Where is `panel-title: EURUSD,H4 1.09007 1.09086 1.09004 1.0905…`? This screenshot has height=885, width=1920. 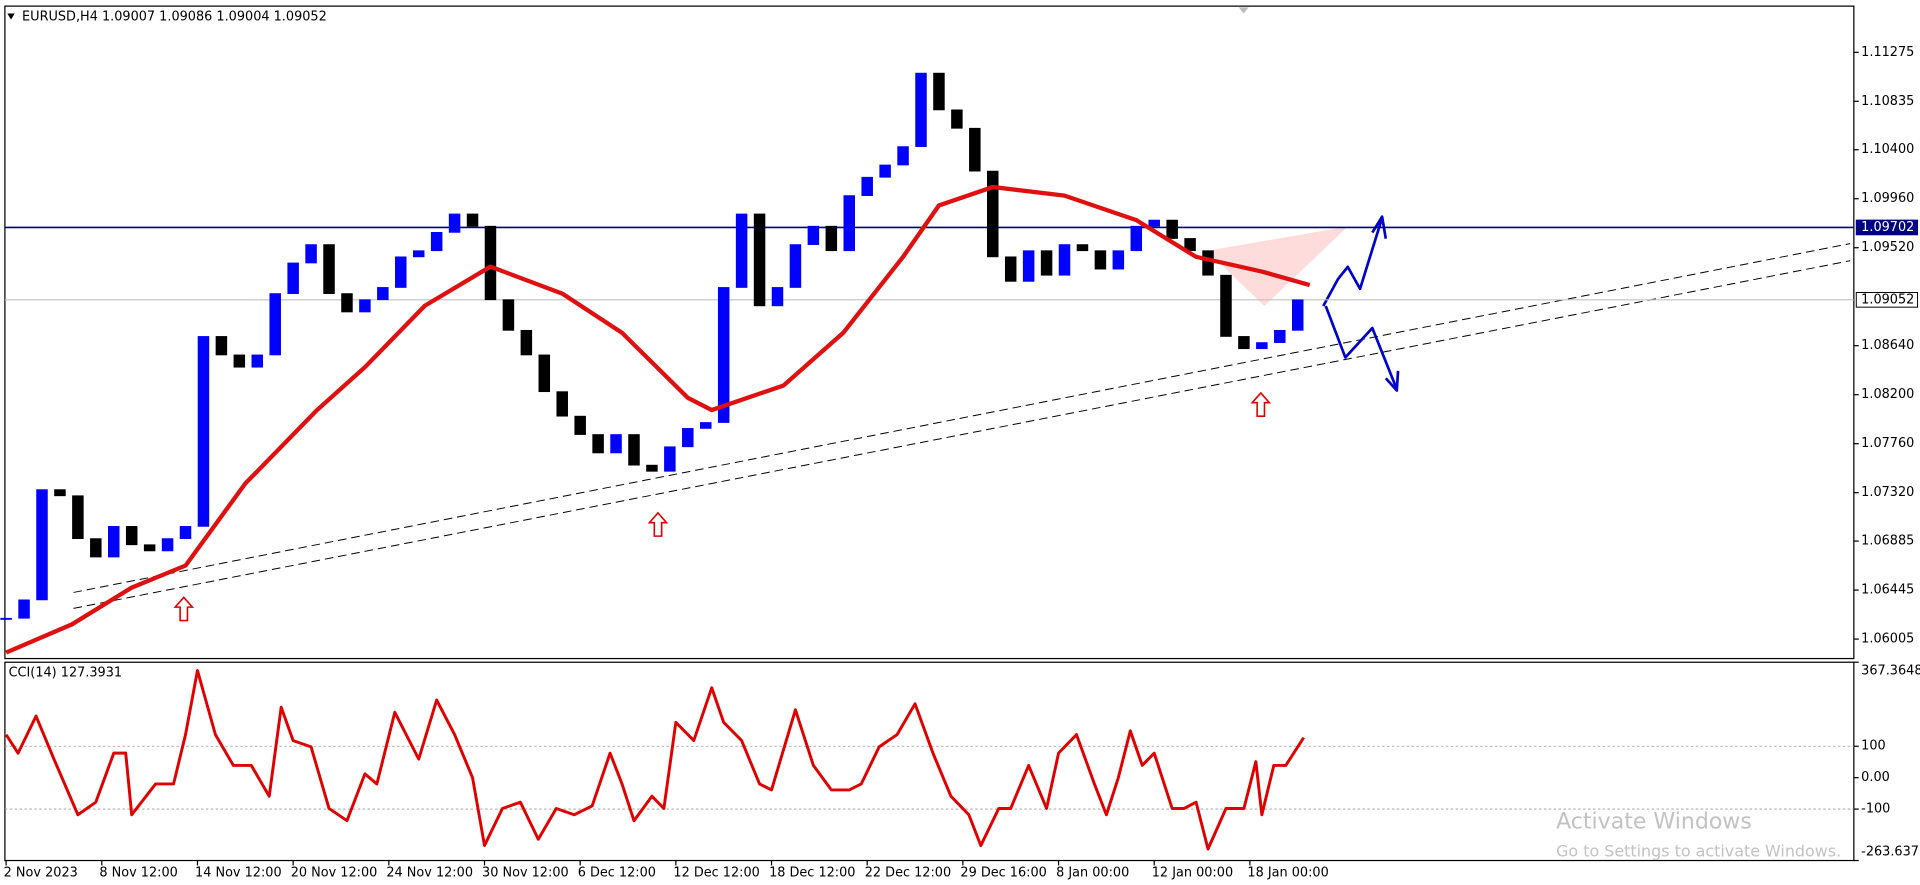
panel-title: EURUSD,H4 1.09007 1.09086 1.09004 1.0905… is located at coordinates (174, 17).